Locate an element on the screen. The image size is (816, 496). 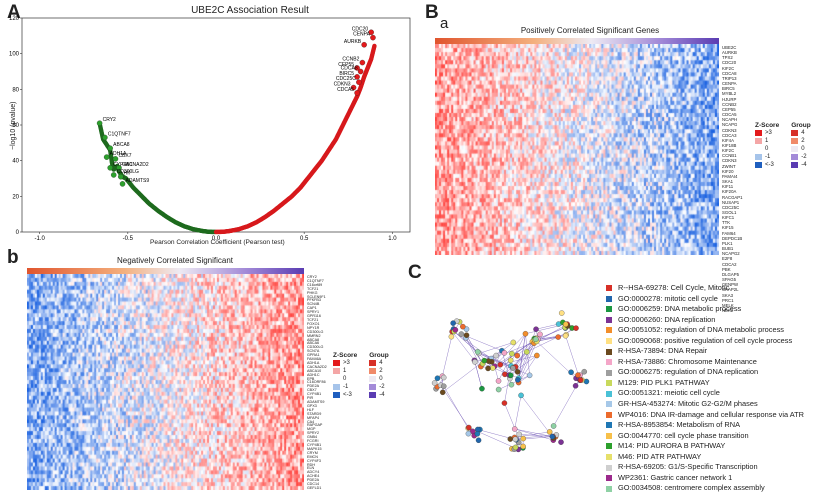
gene-label: PAMAI4 is located at coordinates (730, 176).